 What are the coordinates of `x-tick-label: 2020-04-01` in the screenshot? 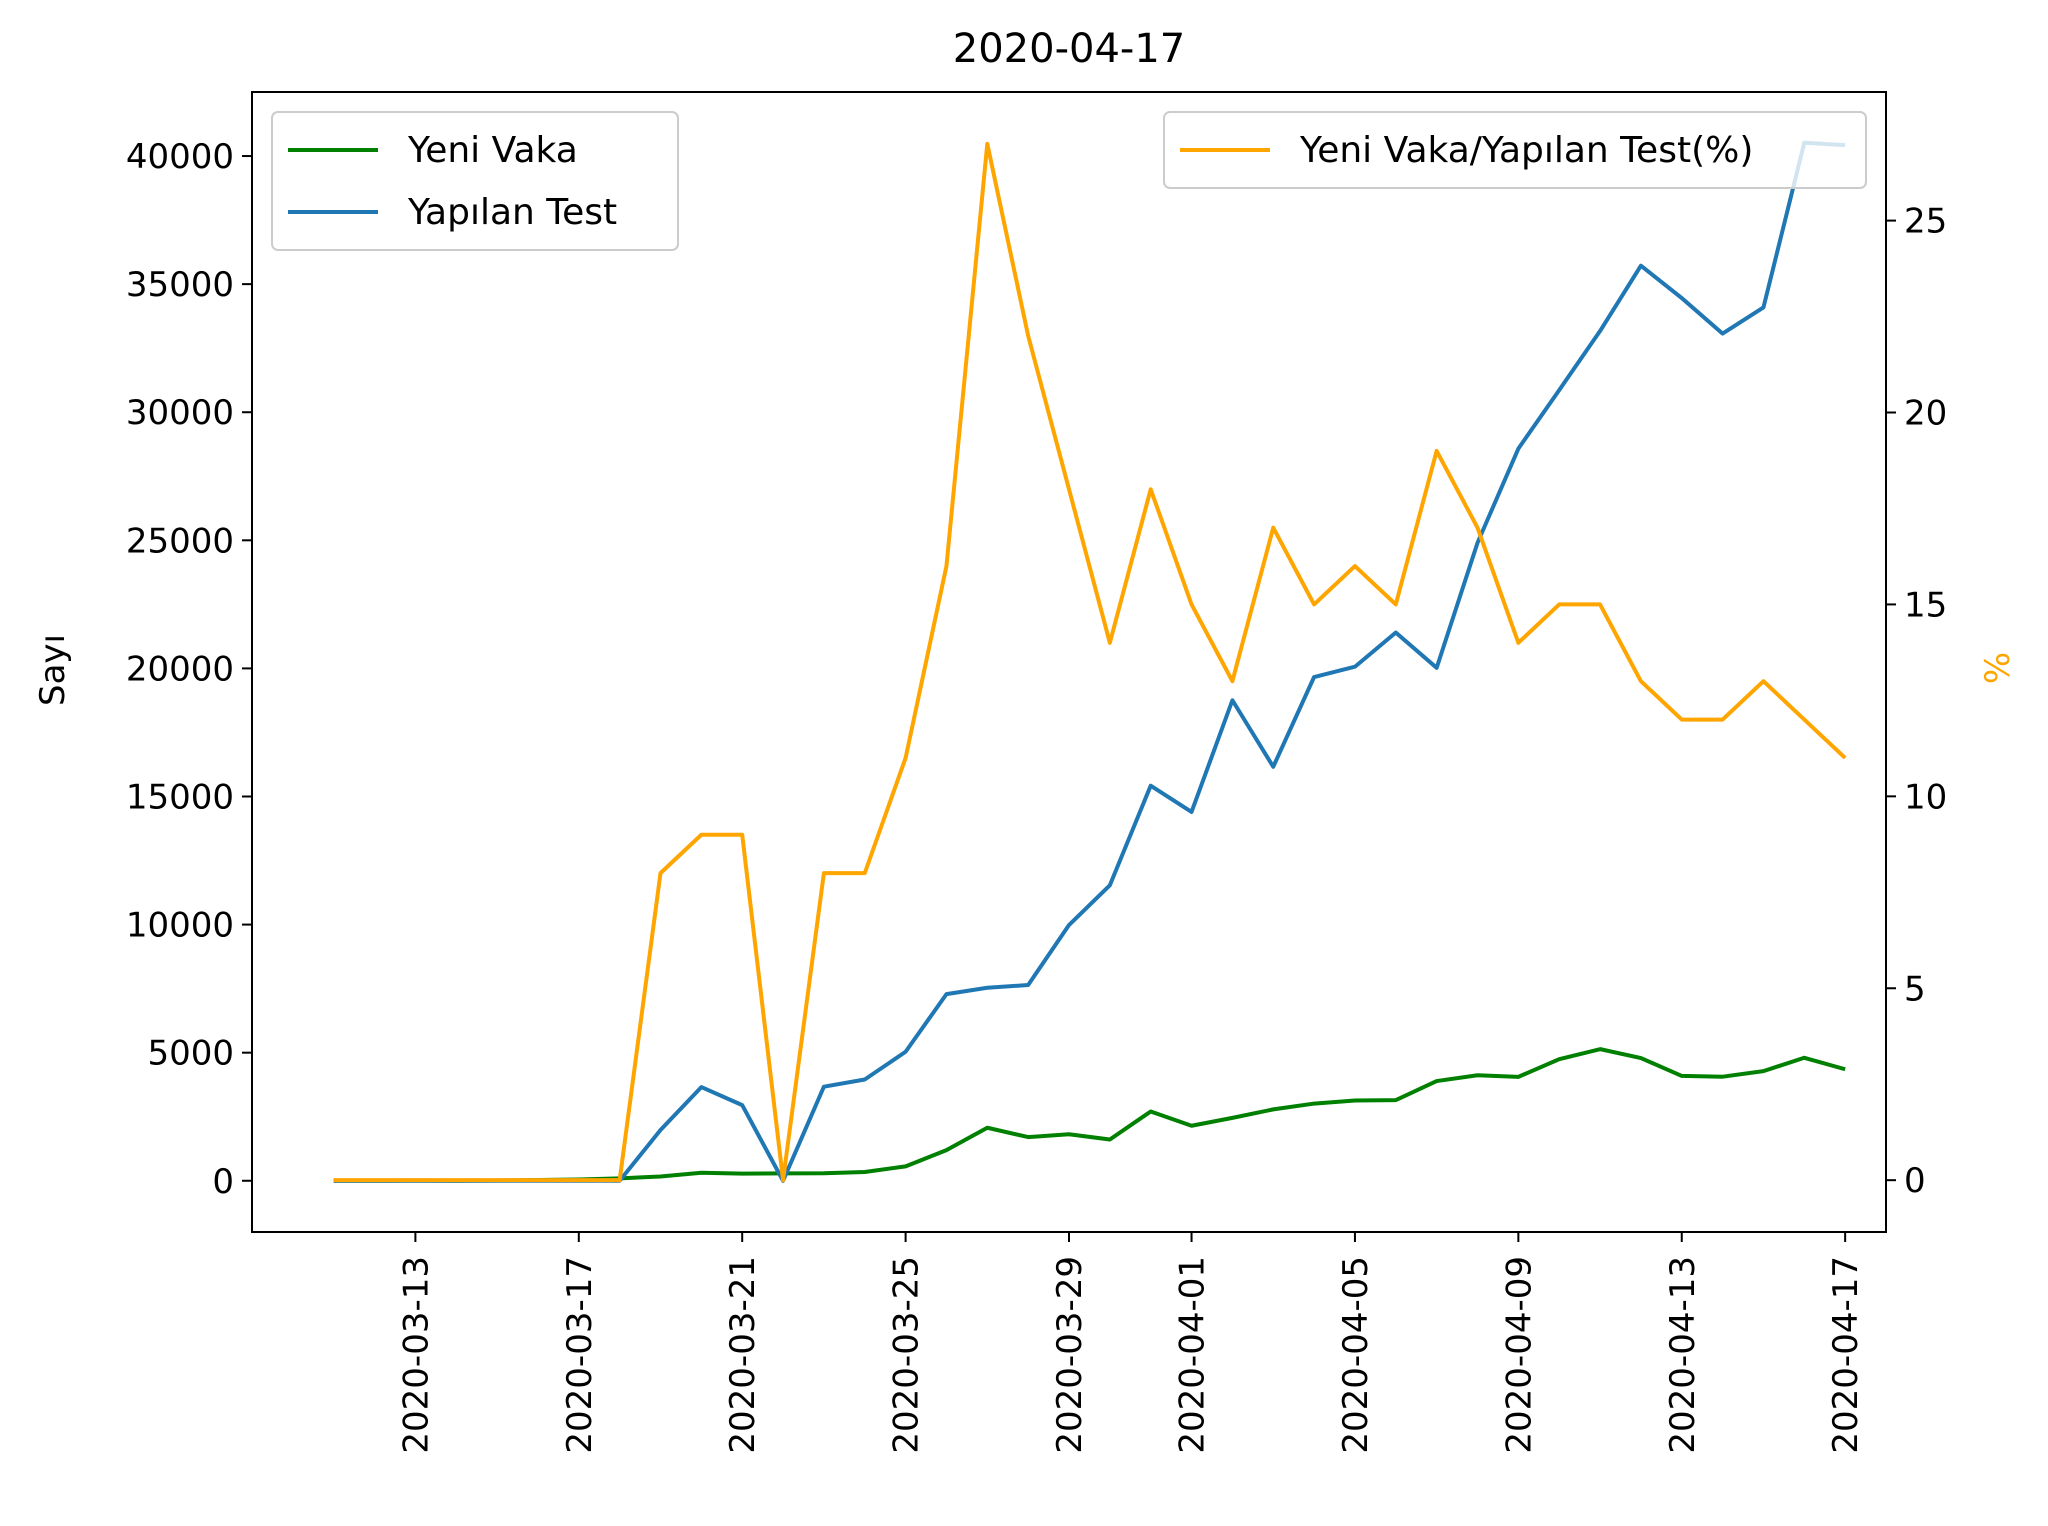 It's located at (1193, 1355).